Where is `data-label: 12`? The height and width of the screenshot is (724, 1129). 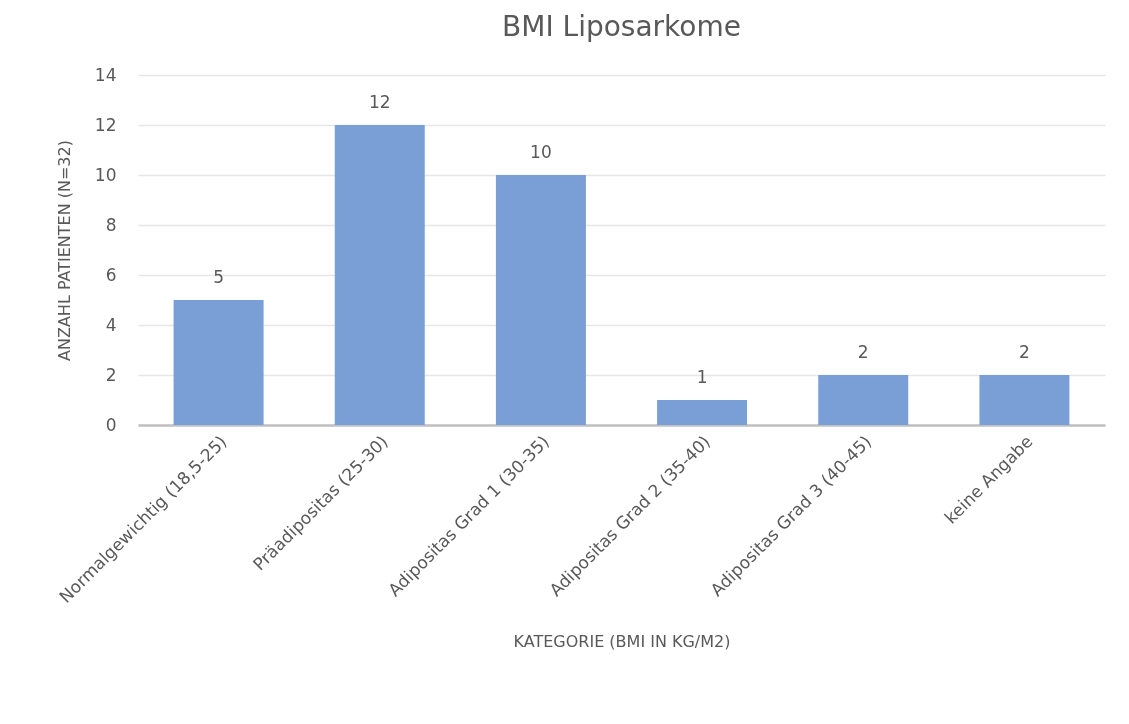 data-label: 12 is located at coordinates (379, 102).